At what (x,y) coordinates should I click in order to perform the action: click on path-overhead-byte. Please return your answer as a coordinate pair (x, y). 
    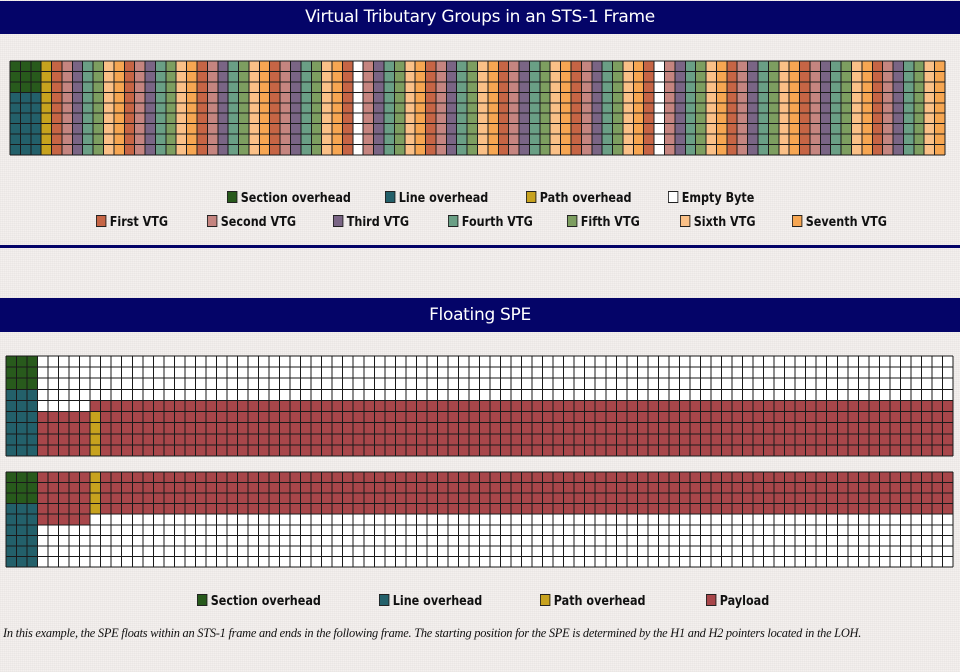
    Looking at the image, I should click on (95, 509).